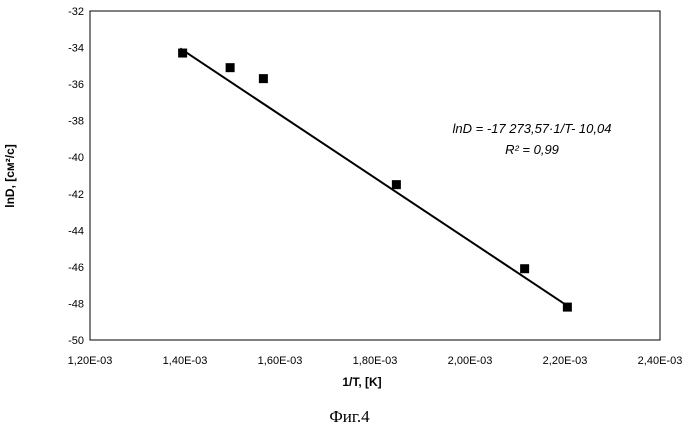  I want to click on y-tick-label: -36, so click(76, 85).